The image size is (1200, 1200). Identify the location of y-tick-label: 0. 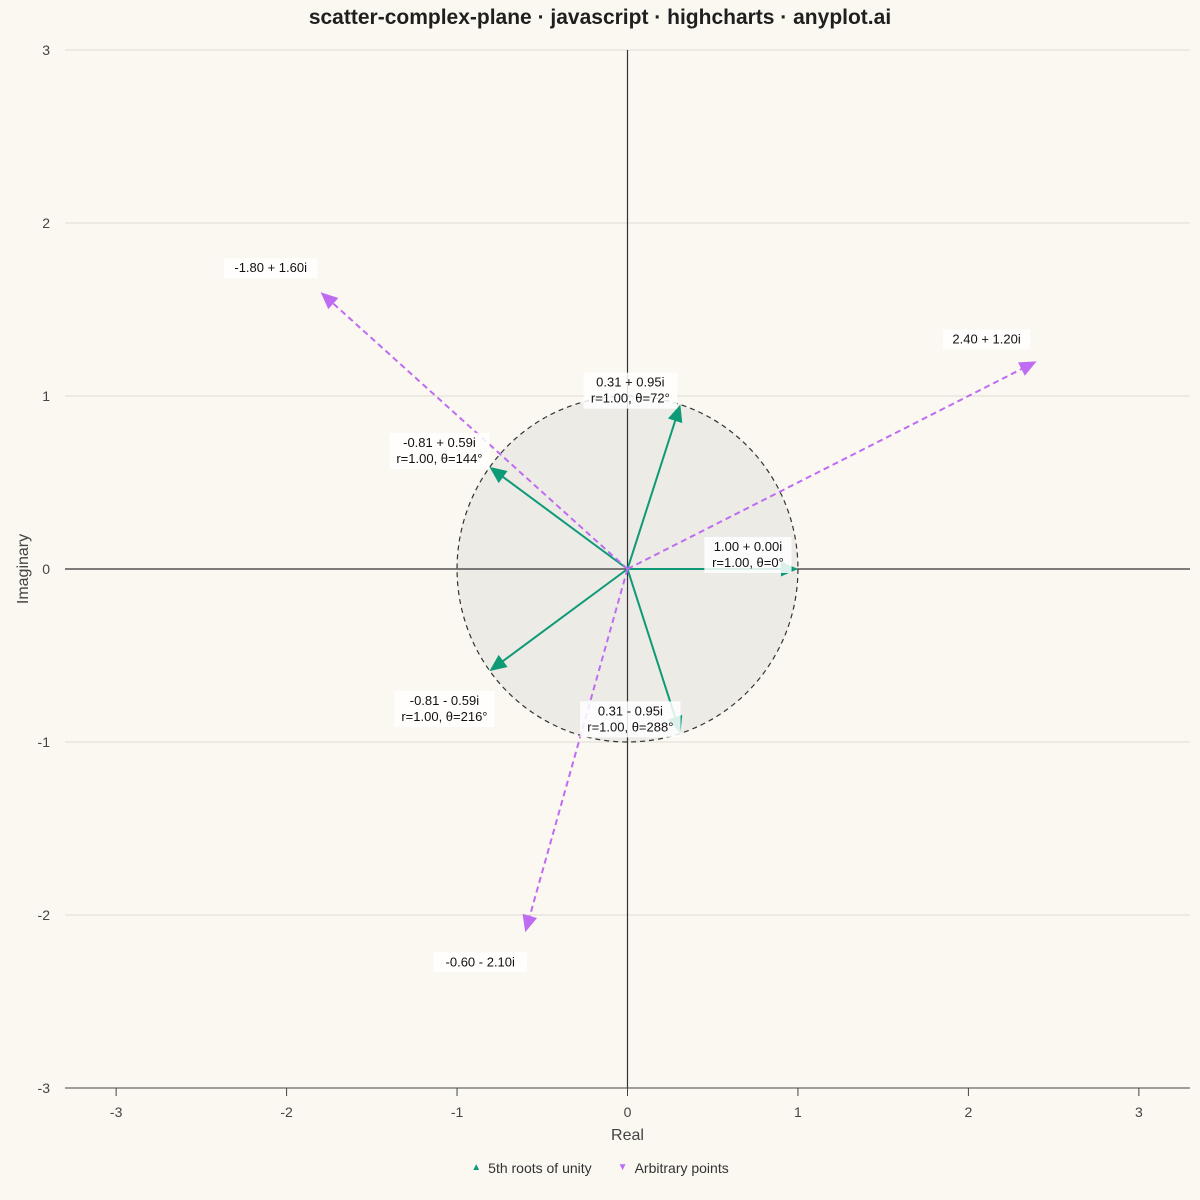
(46, 569).